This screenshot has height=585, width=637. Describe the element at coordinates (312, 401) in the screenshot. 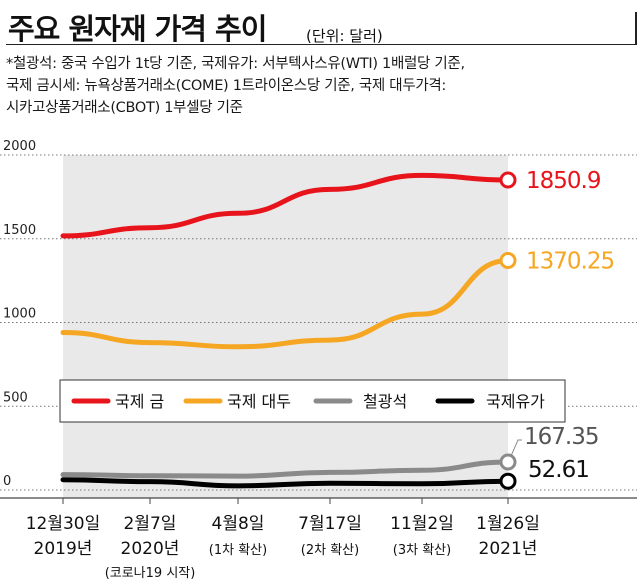

I see `legend-box` at that location.